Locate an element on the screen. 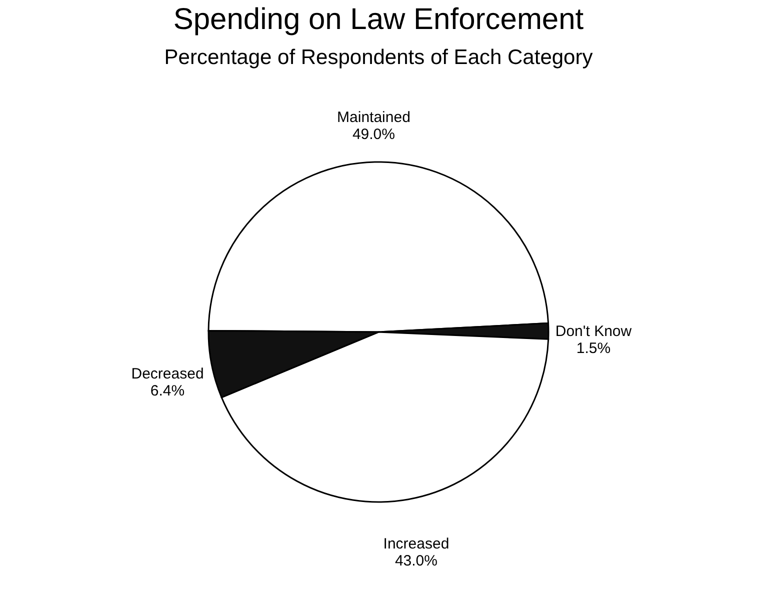 This screenshot has width=757, height=591. data-label: 6.4% is located at coordinates (167, 391).